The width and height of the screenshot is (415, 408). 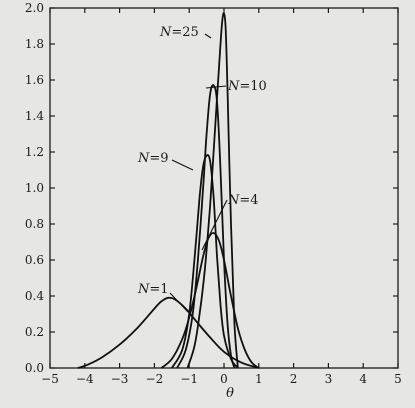 I want to click on y-tick-label: 0.4, so click(x=34, y=296).